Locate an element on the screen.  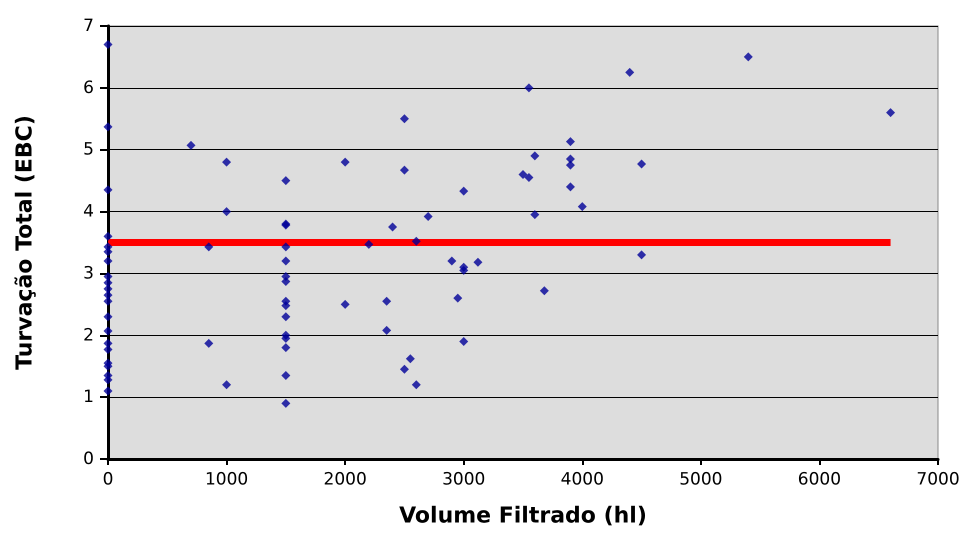
x-axis-title: Volume Filtrado (hl) is located at coordinates (523, 516).